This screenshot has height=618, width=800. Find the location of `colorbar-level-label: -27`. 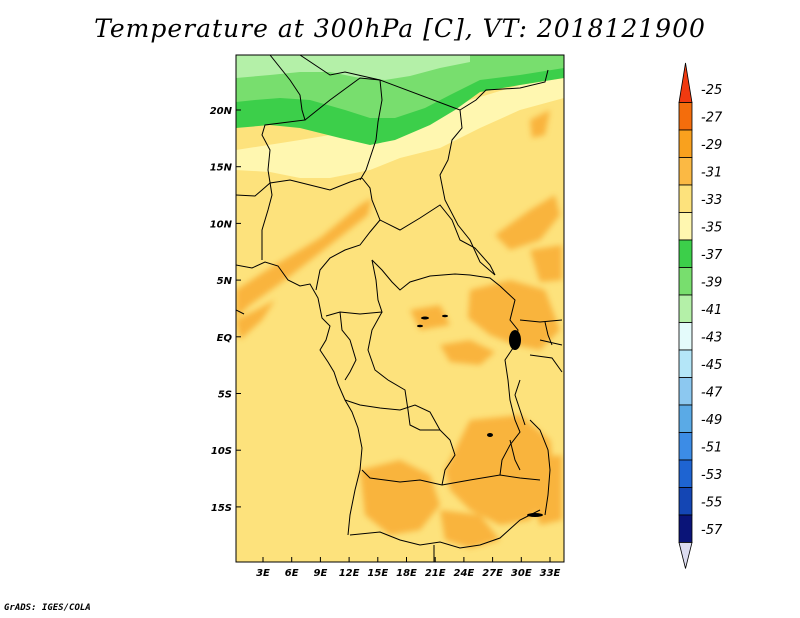

colorbar-level-label: -27 is located at coordinates (712, 118).